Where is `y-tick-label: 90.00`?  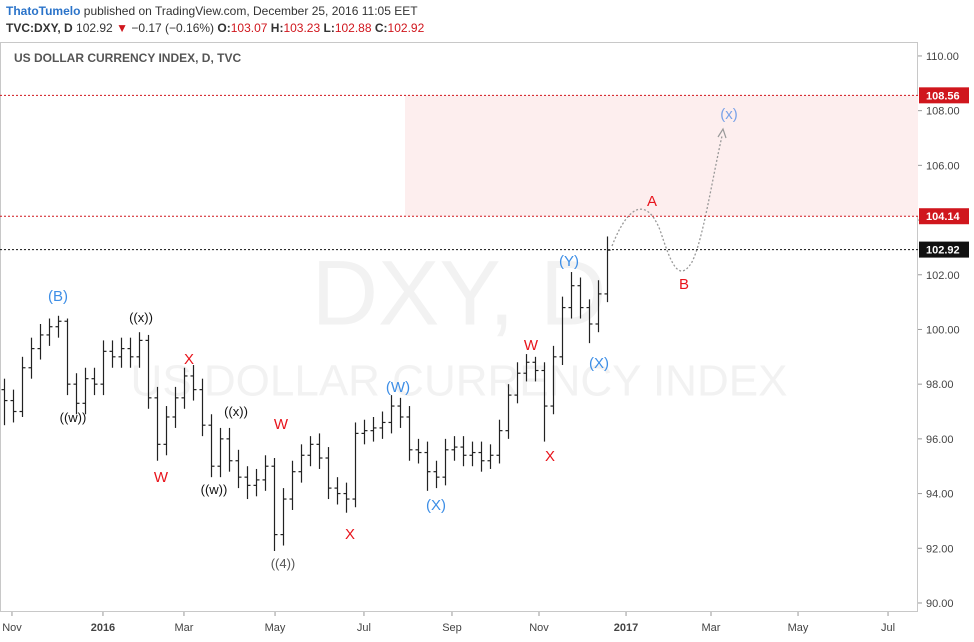 y-tick-label: 90.00 is located at coordinates (940, 604).